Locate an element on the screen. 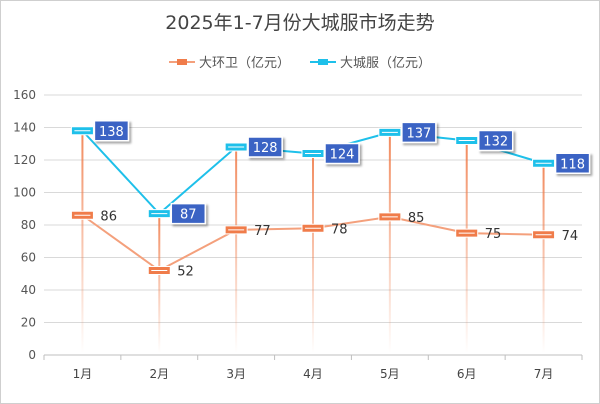 The height and width of the screenshot is (404, 600). x-tick-label: 1月 is located at coordinates (83, 374).